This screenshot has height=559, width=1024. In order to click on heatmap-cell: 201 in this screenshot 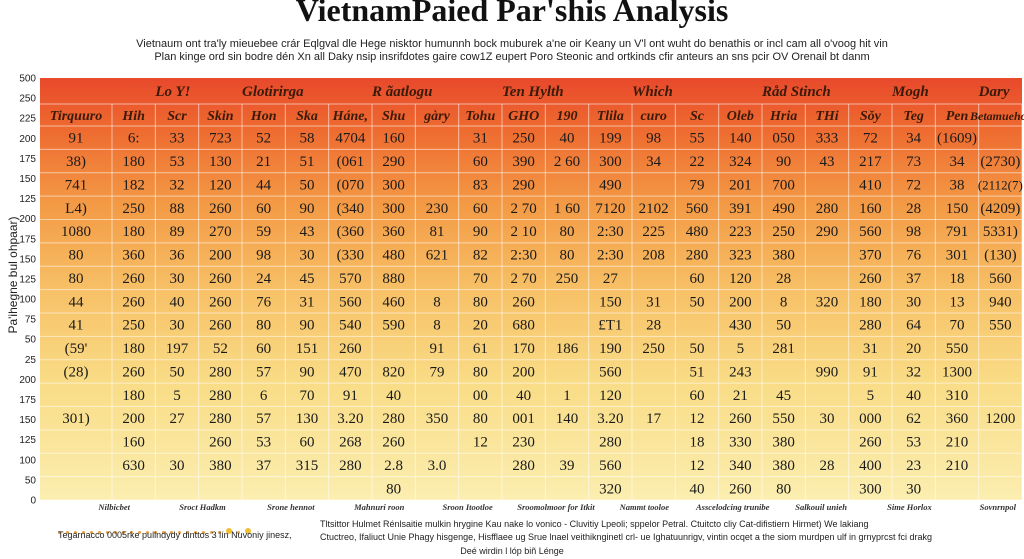, I will do `click(740, 185)`.